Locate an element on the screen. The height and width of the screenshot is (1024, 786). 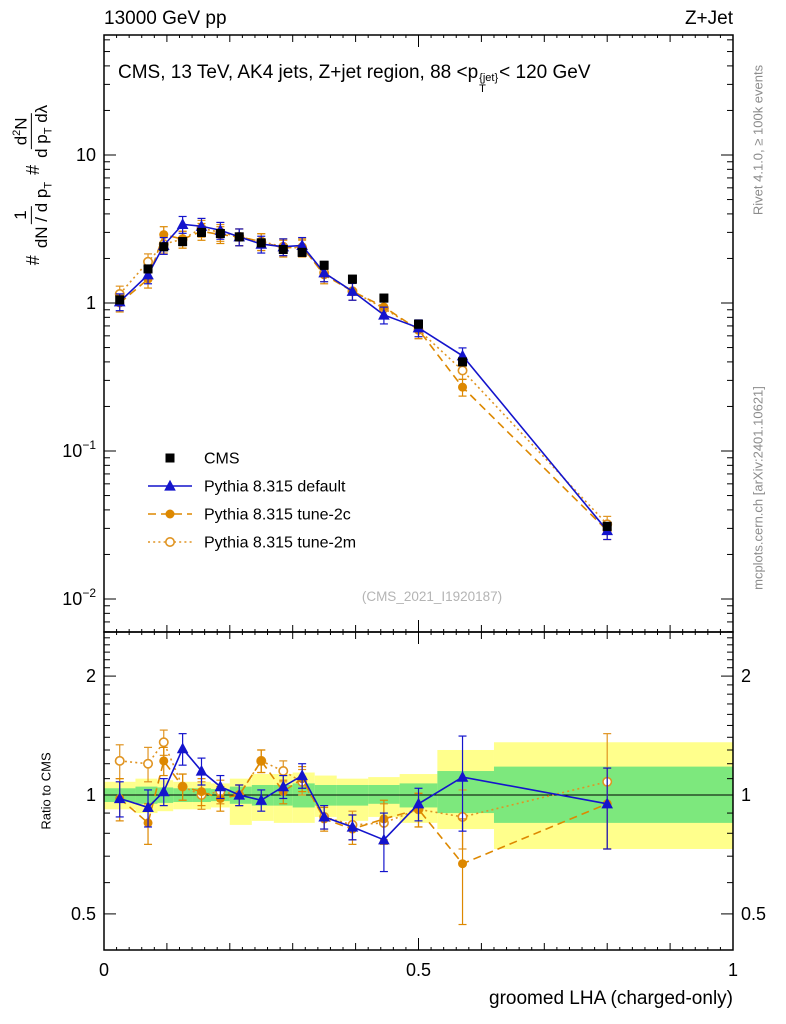
pt-subscript: T is located at coordinates (482, 89).